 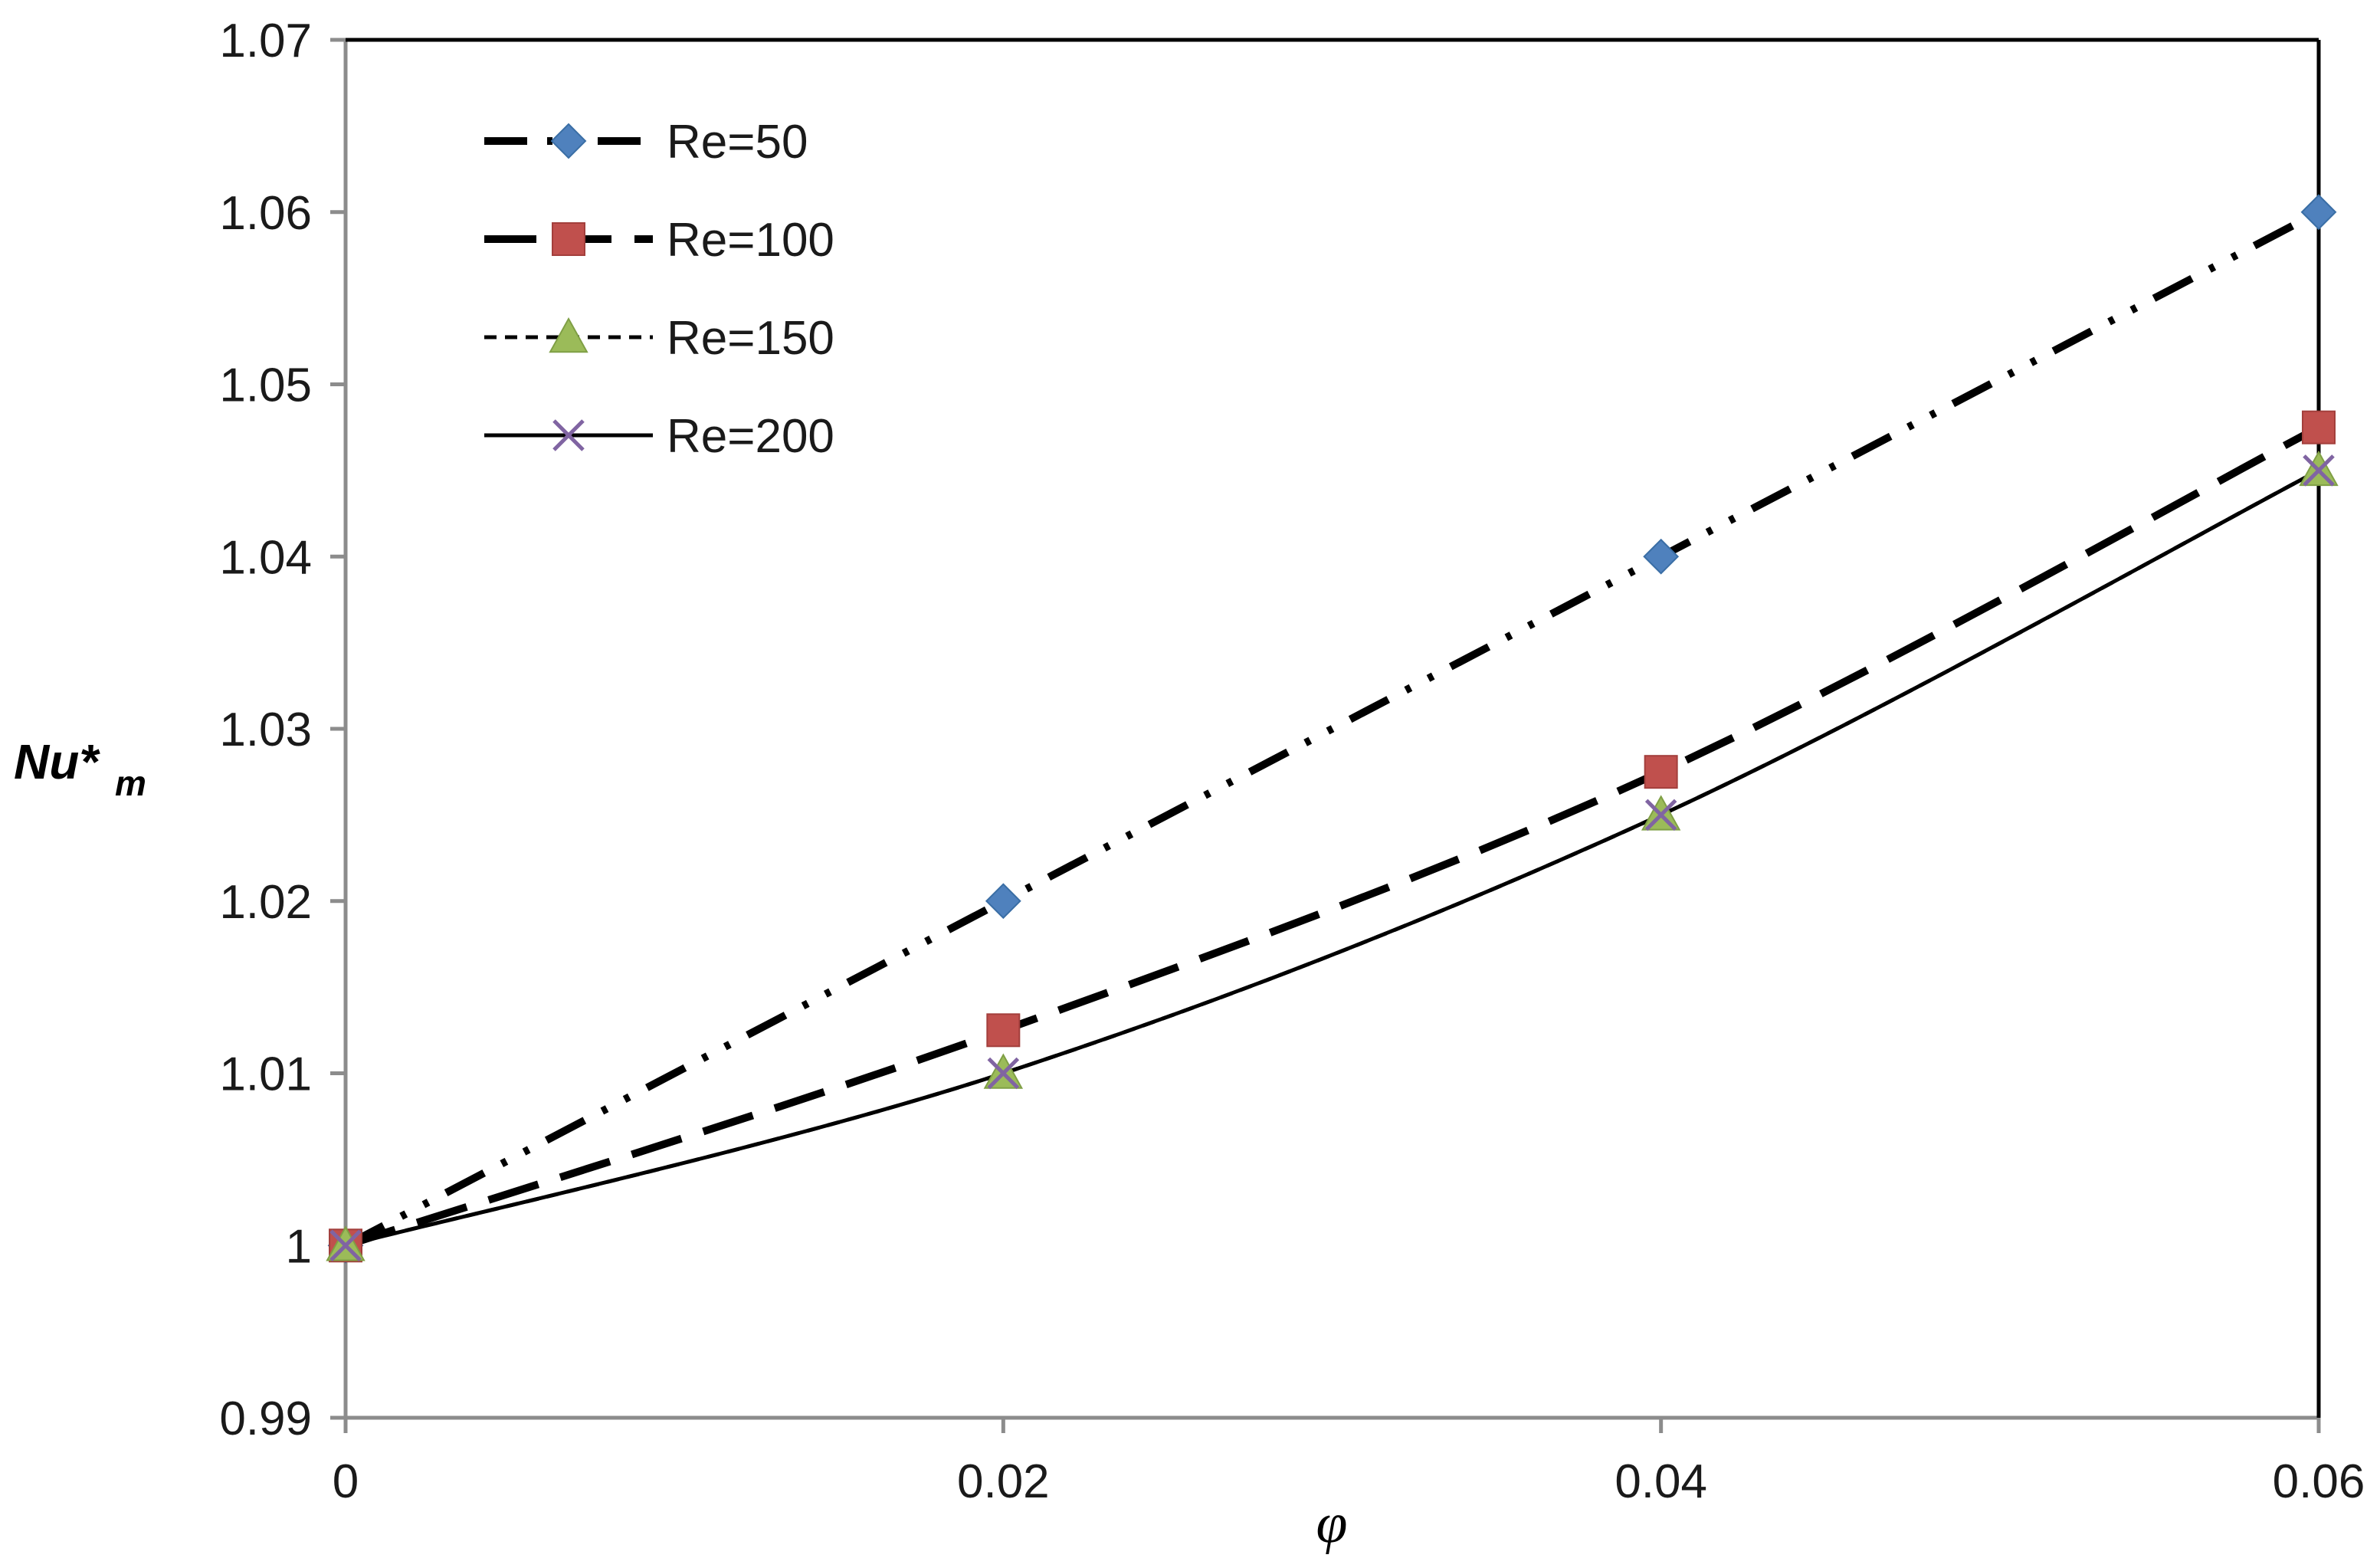 I want to click on legend: Re=50 Re=100 Re=150 Re=200, so click(x=659, y=289).